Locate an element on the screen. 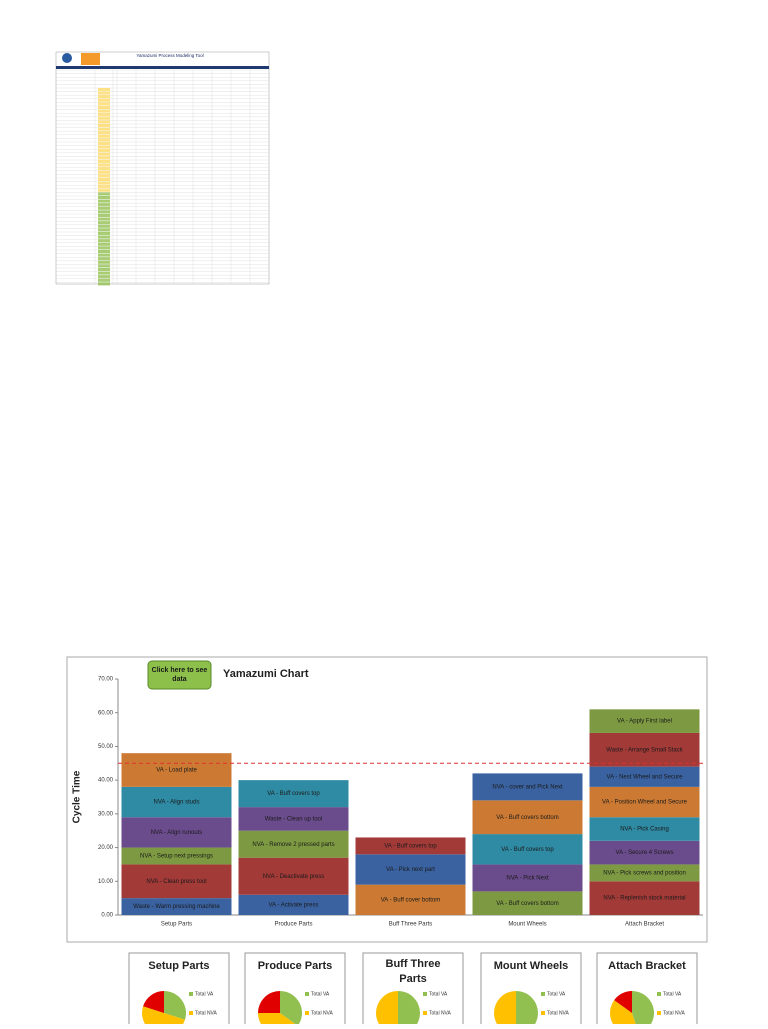  segment-label: VA - Secure 4 Screws is located at coordinates (645, 853).